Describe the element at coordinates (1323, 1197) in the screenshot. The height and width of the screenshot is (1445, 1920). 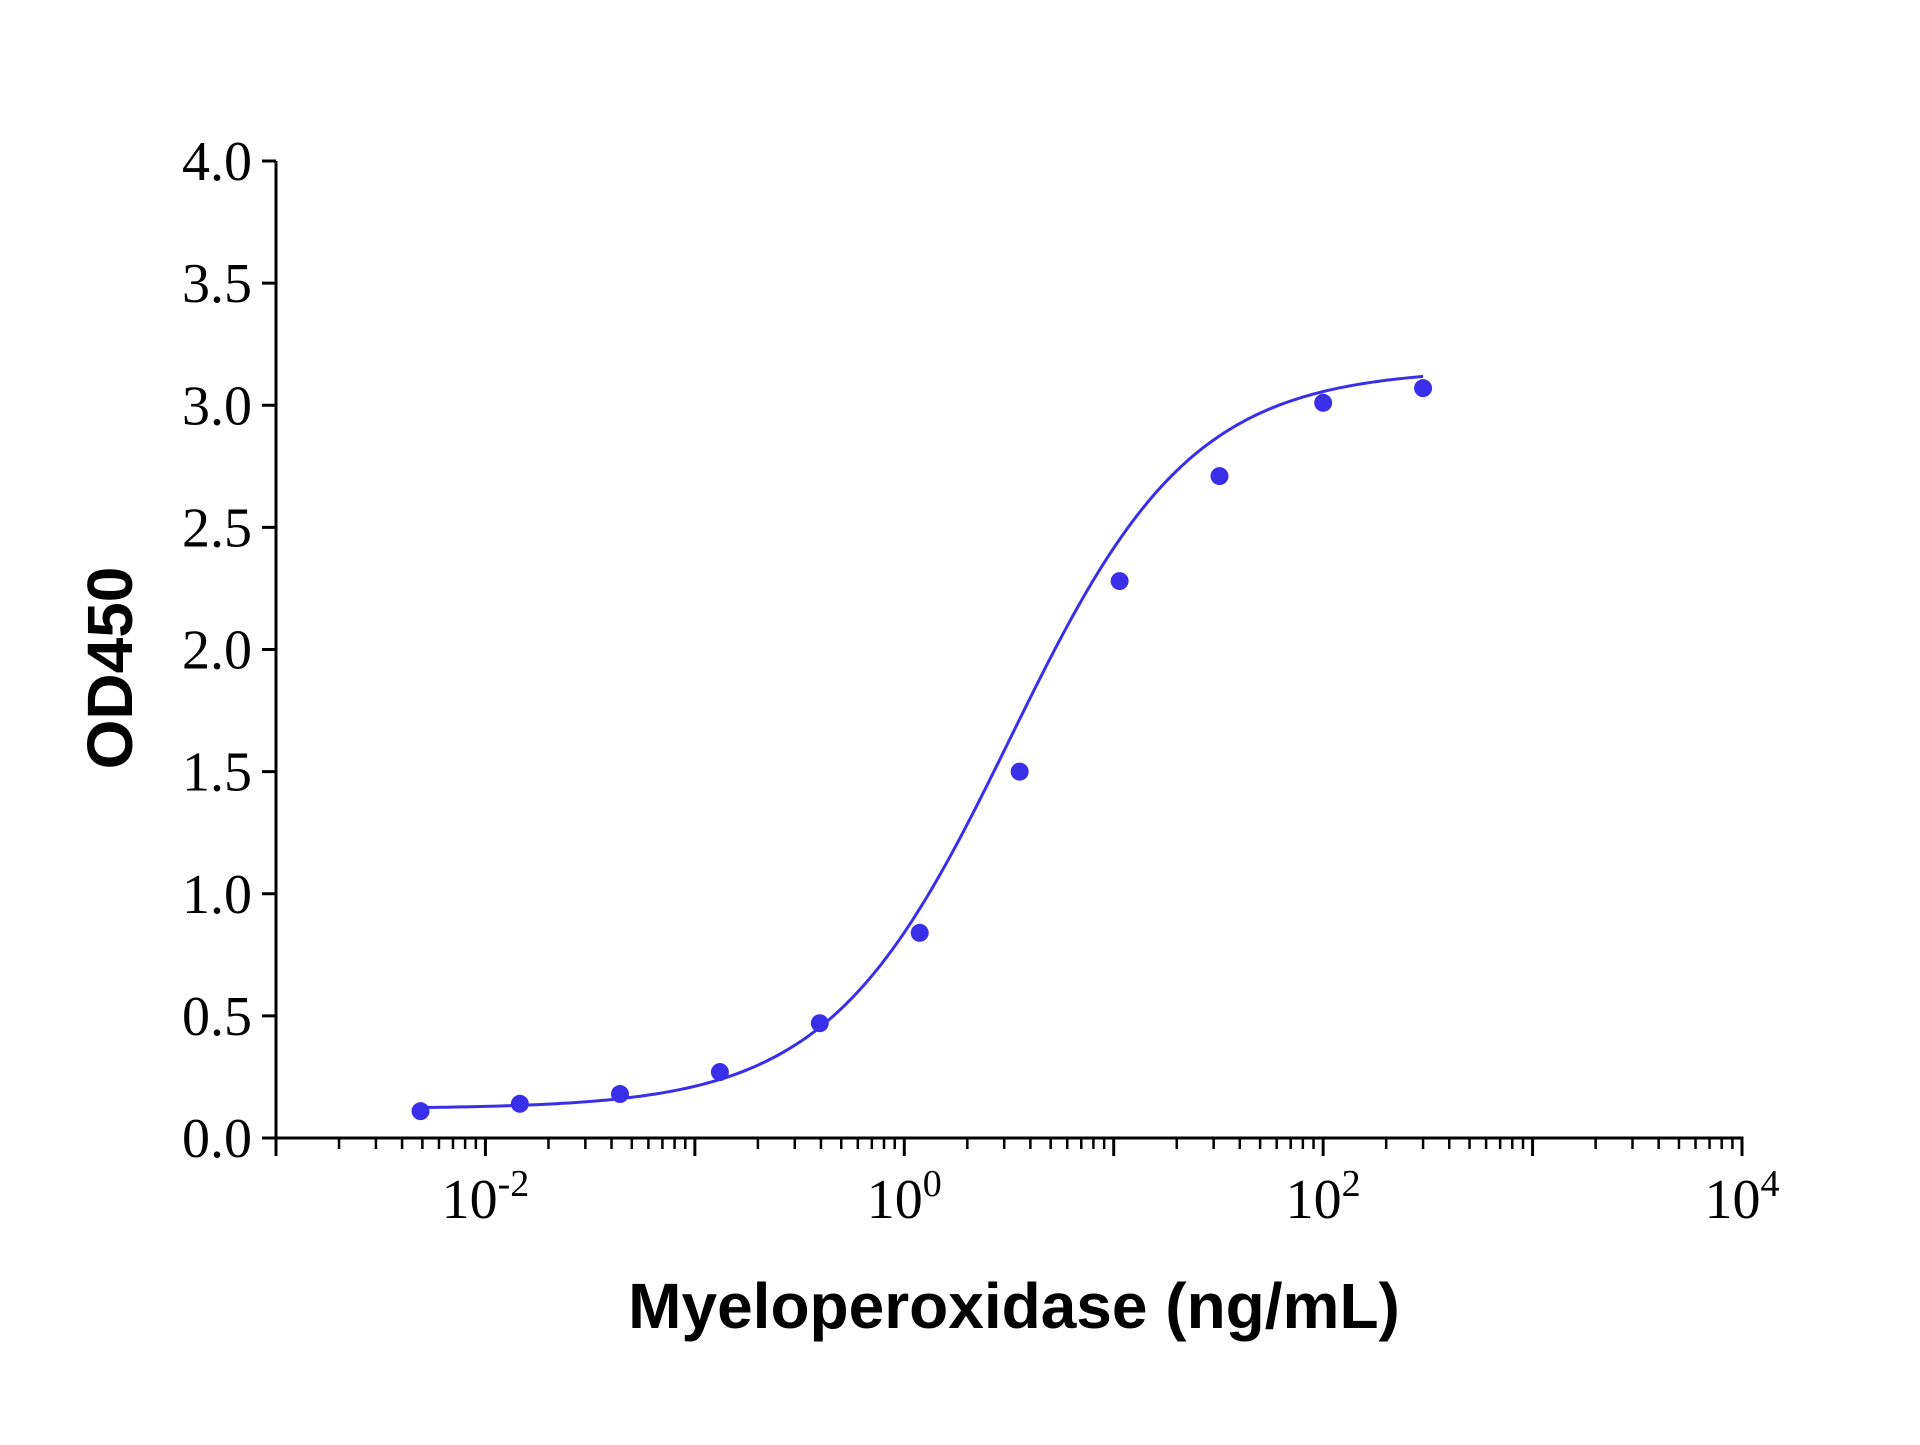
I see `x-tick-label: 10²` at that location.